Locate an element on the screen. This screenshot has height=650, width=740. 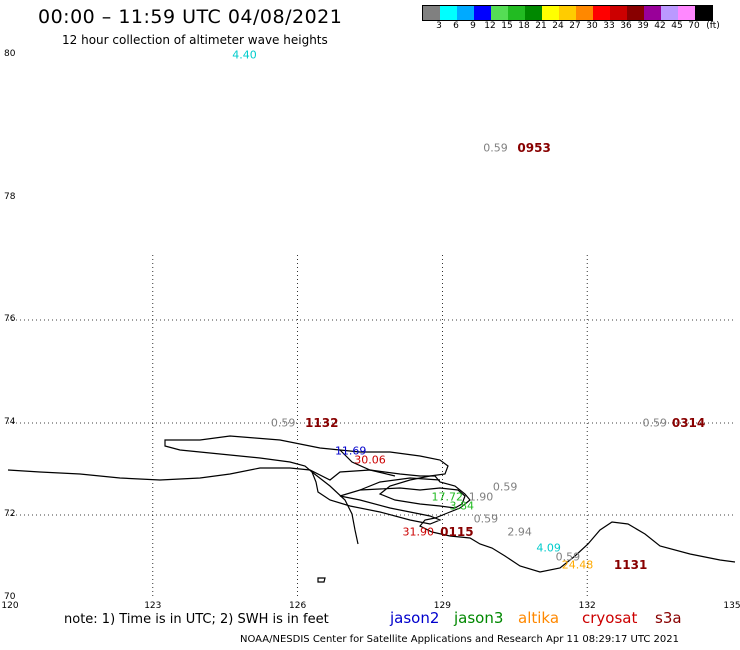
color-scale-label: 21 is located at coordinates (541, 26).